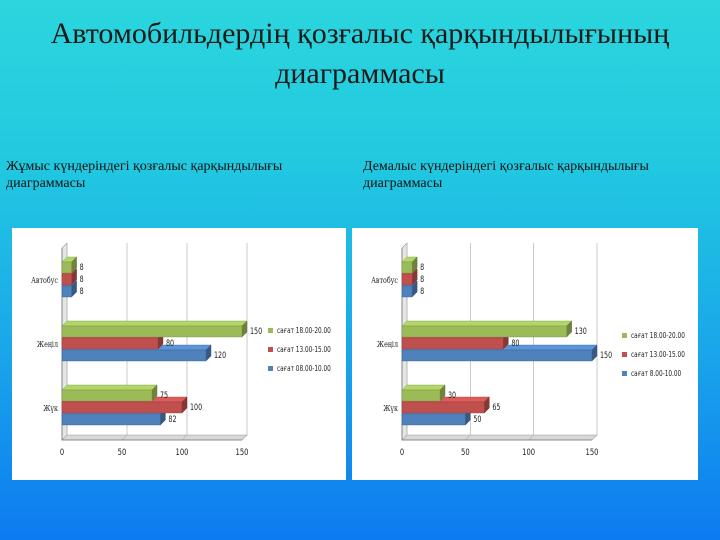 The width and height of the screenshot is (720, 540). What do you see at coordinates (46, 183) in the screenshot?
I see `chart-title-weekdays-line2: диаграммасы` at bounding box center [46, 183].